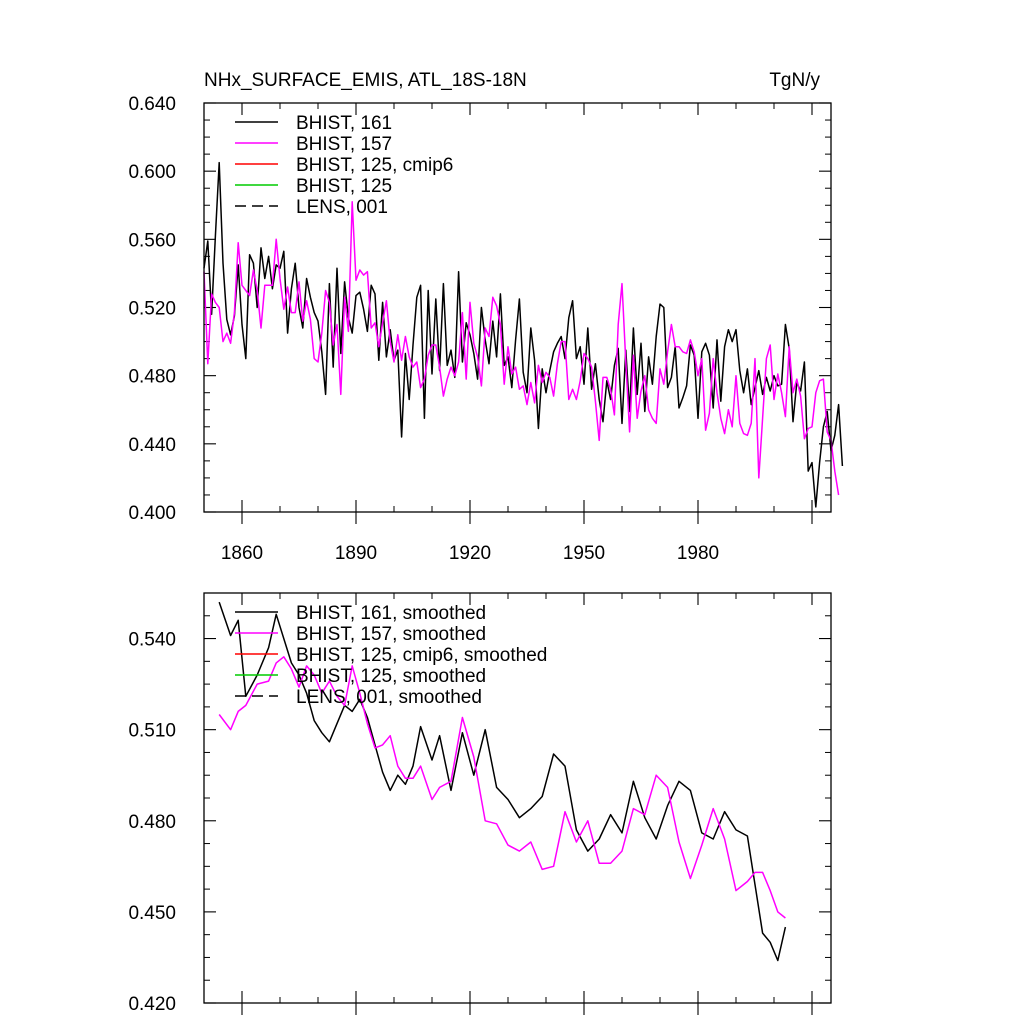 The height and width of the screenshot is (1024, 1024). What do you see at coordinates (152, 445) in the screenshot?
I see `y-tick-label: 0.440` at bounding box center [152, 445].